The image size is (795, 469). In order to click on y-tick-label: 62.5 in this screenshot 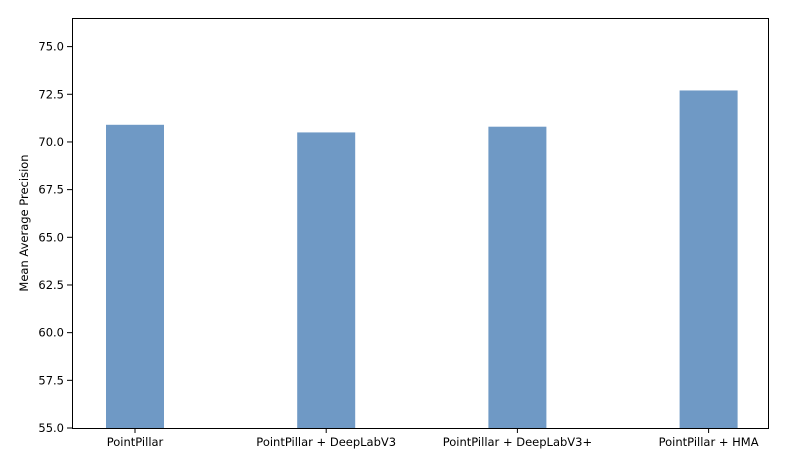, I will do `click(51, 285)`.